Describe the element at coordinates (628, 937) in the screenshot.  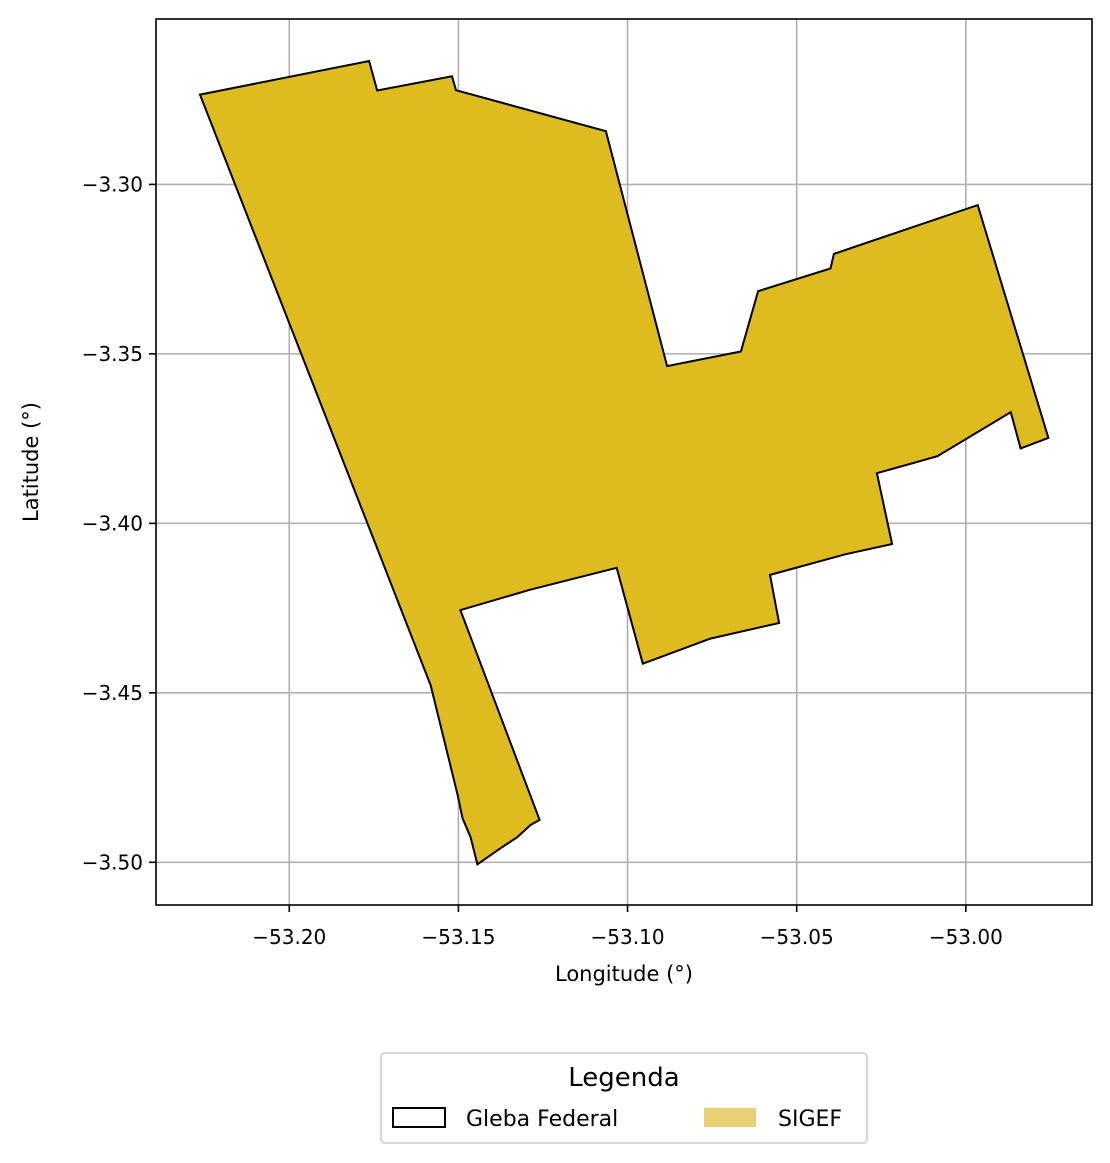
I see `x-tick-label: −53.10` at that location.